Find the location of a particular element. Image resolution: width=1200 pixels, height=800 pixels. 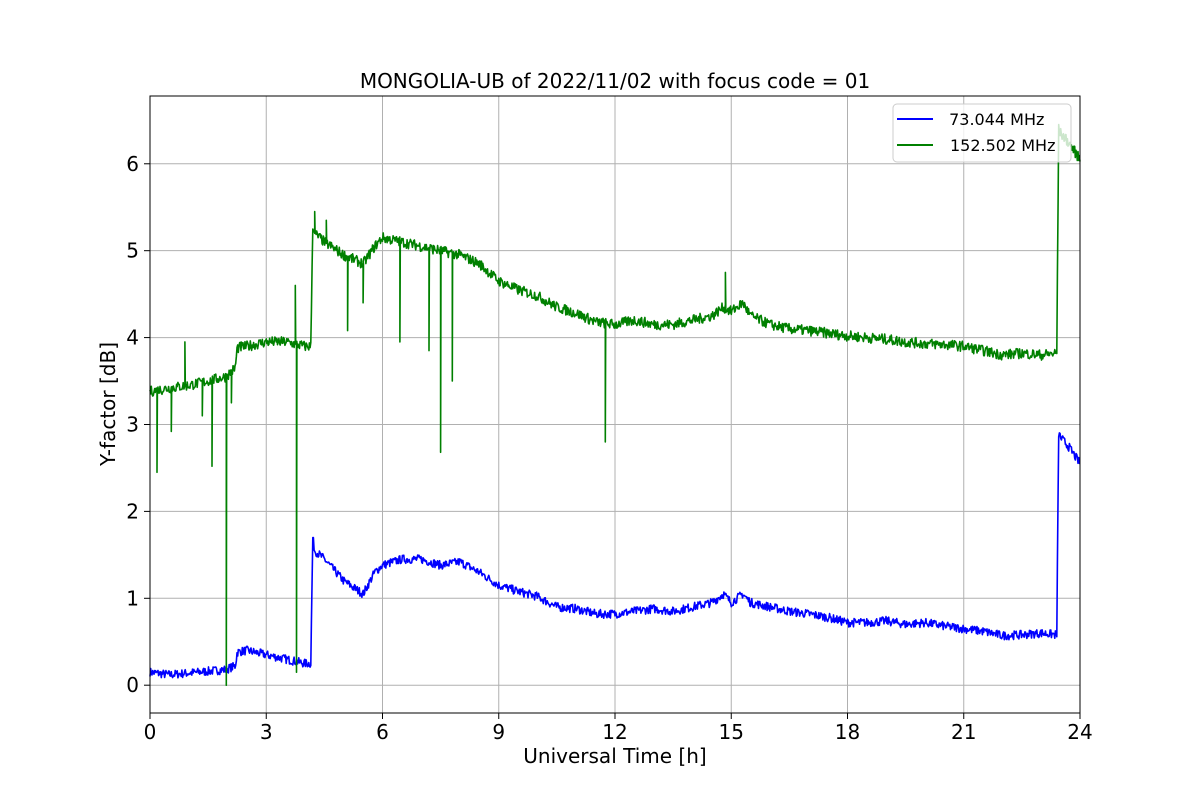

x-tick-label: 21 is located at coordinates (963, 732).